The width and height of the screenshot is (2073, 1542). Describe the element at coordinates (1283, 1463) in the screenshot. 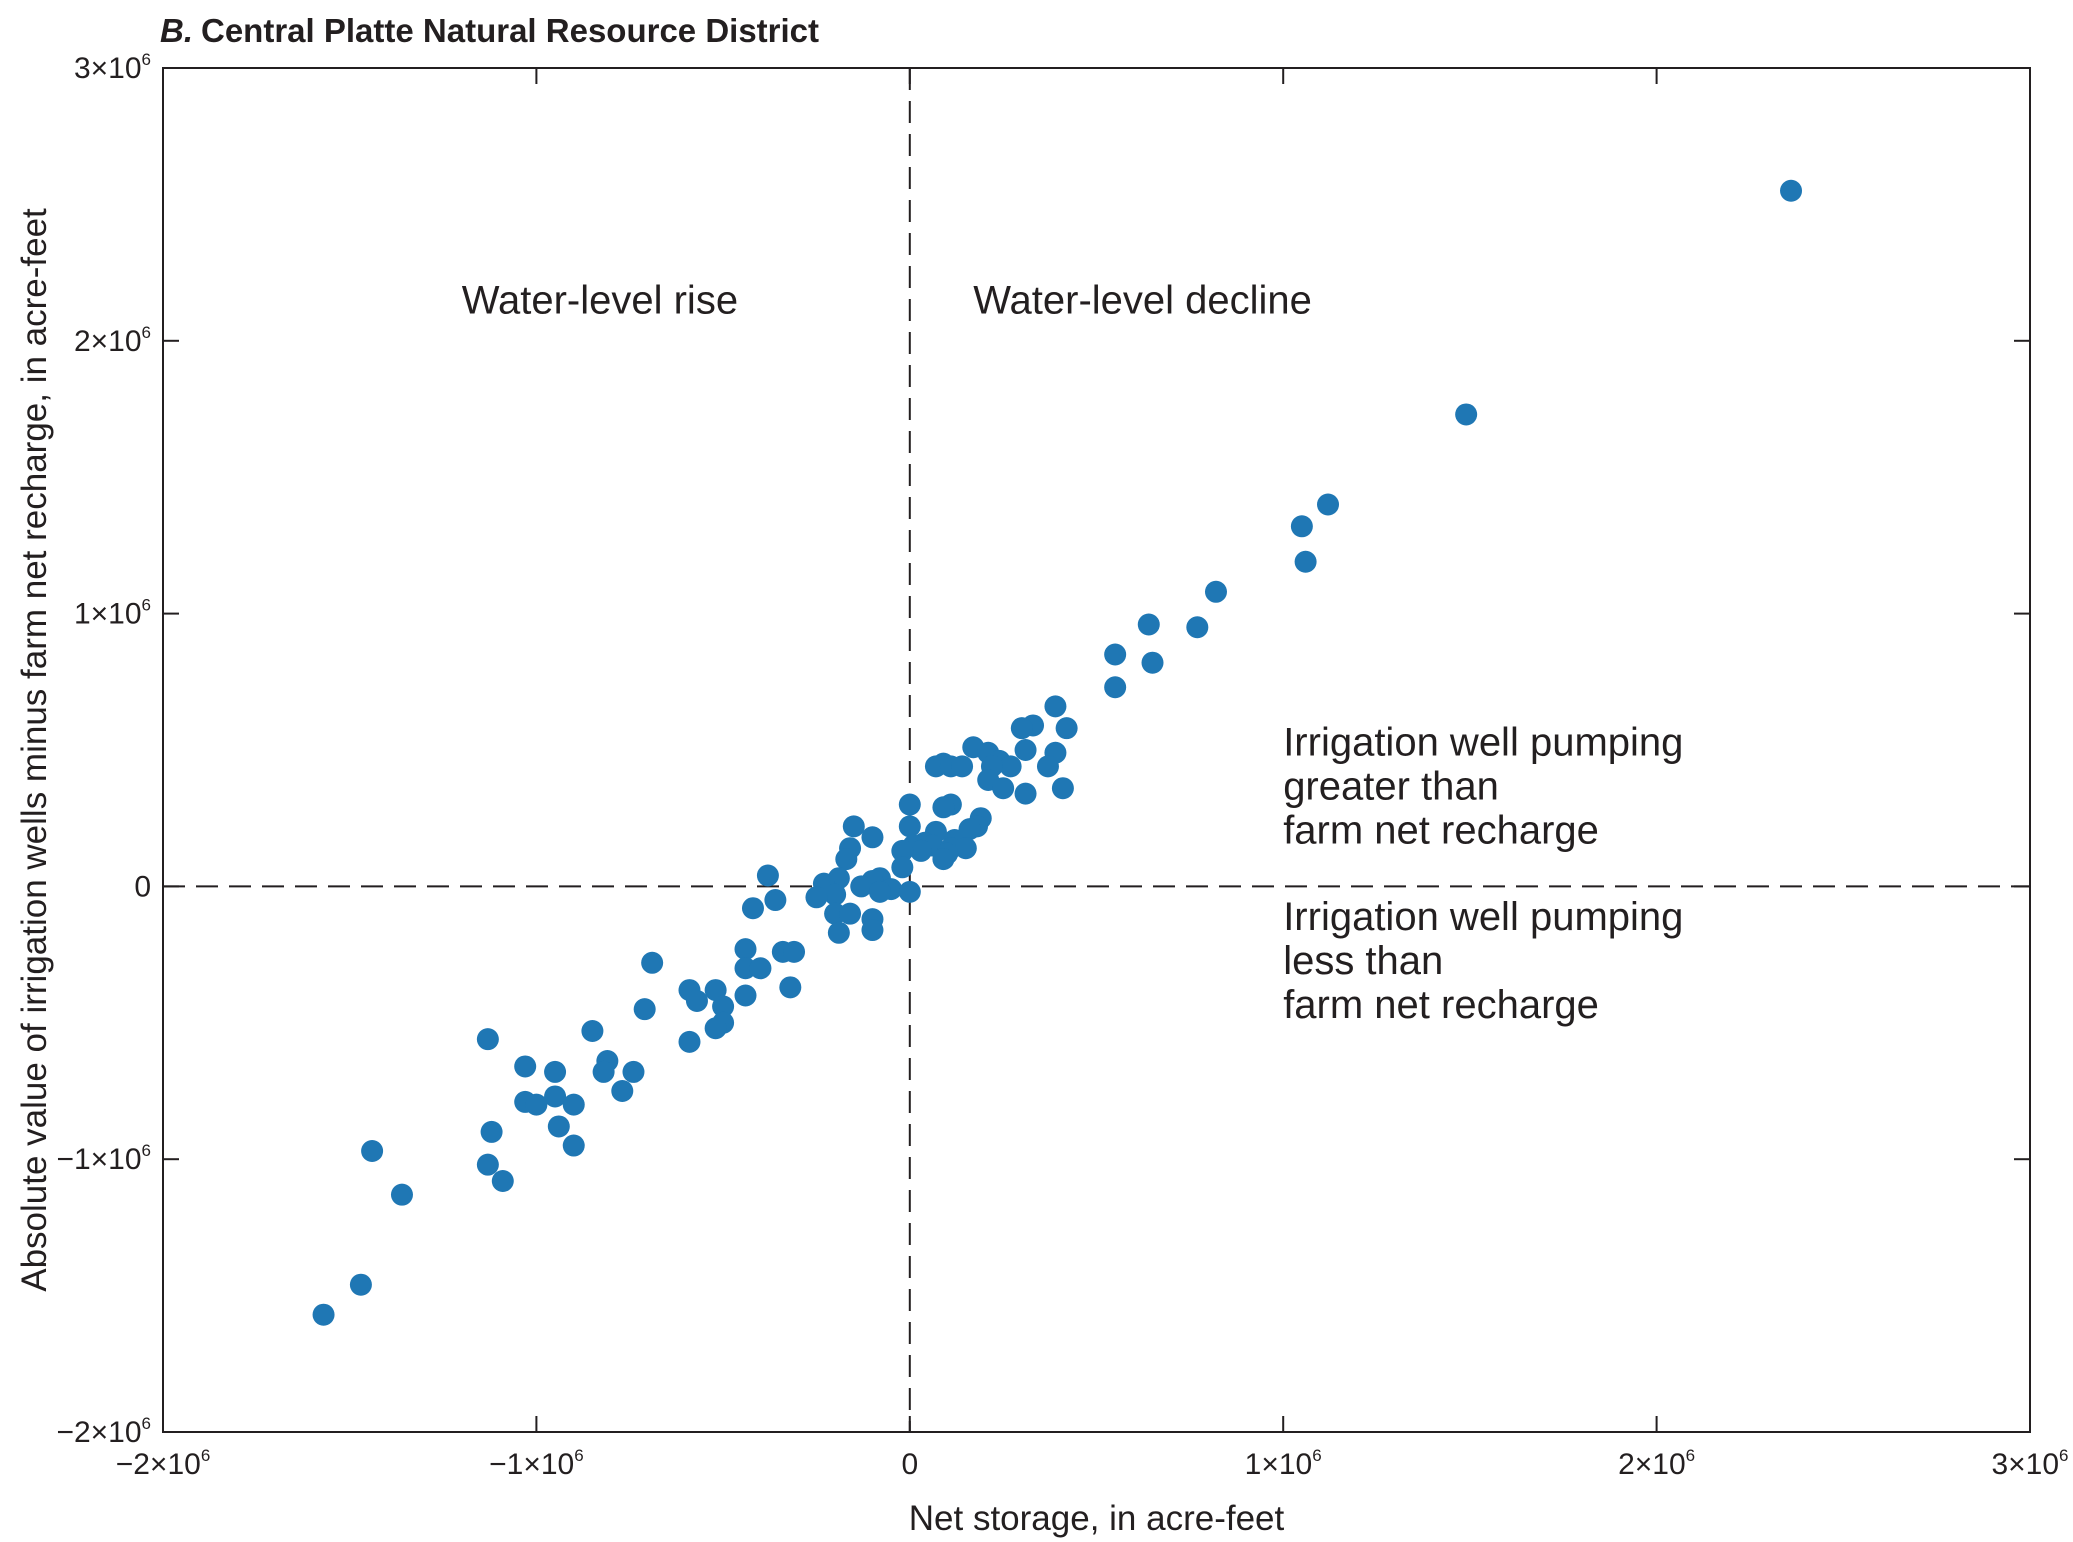

I see `x-tick-label: 1×10⁶` at that location.